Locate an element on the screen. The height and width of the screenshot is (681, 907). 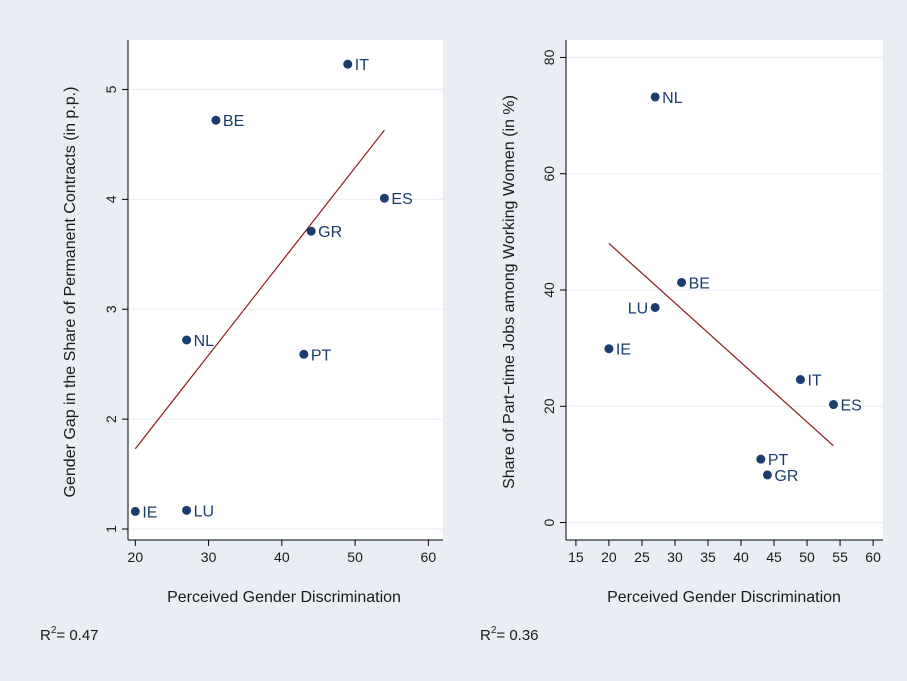
right-x-axis-title: Perceived Gender Discrimination is located at coordinates (724, 597).